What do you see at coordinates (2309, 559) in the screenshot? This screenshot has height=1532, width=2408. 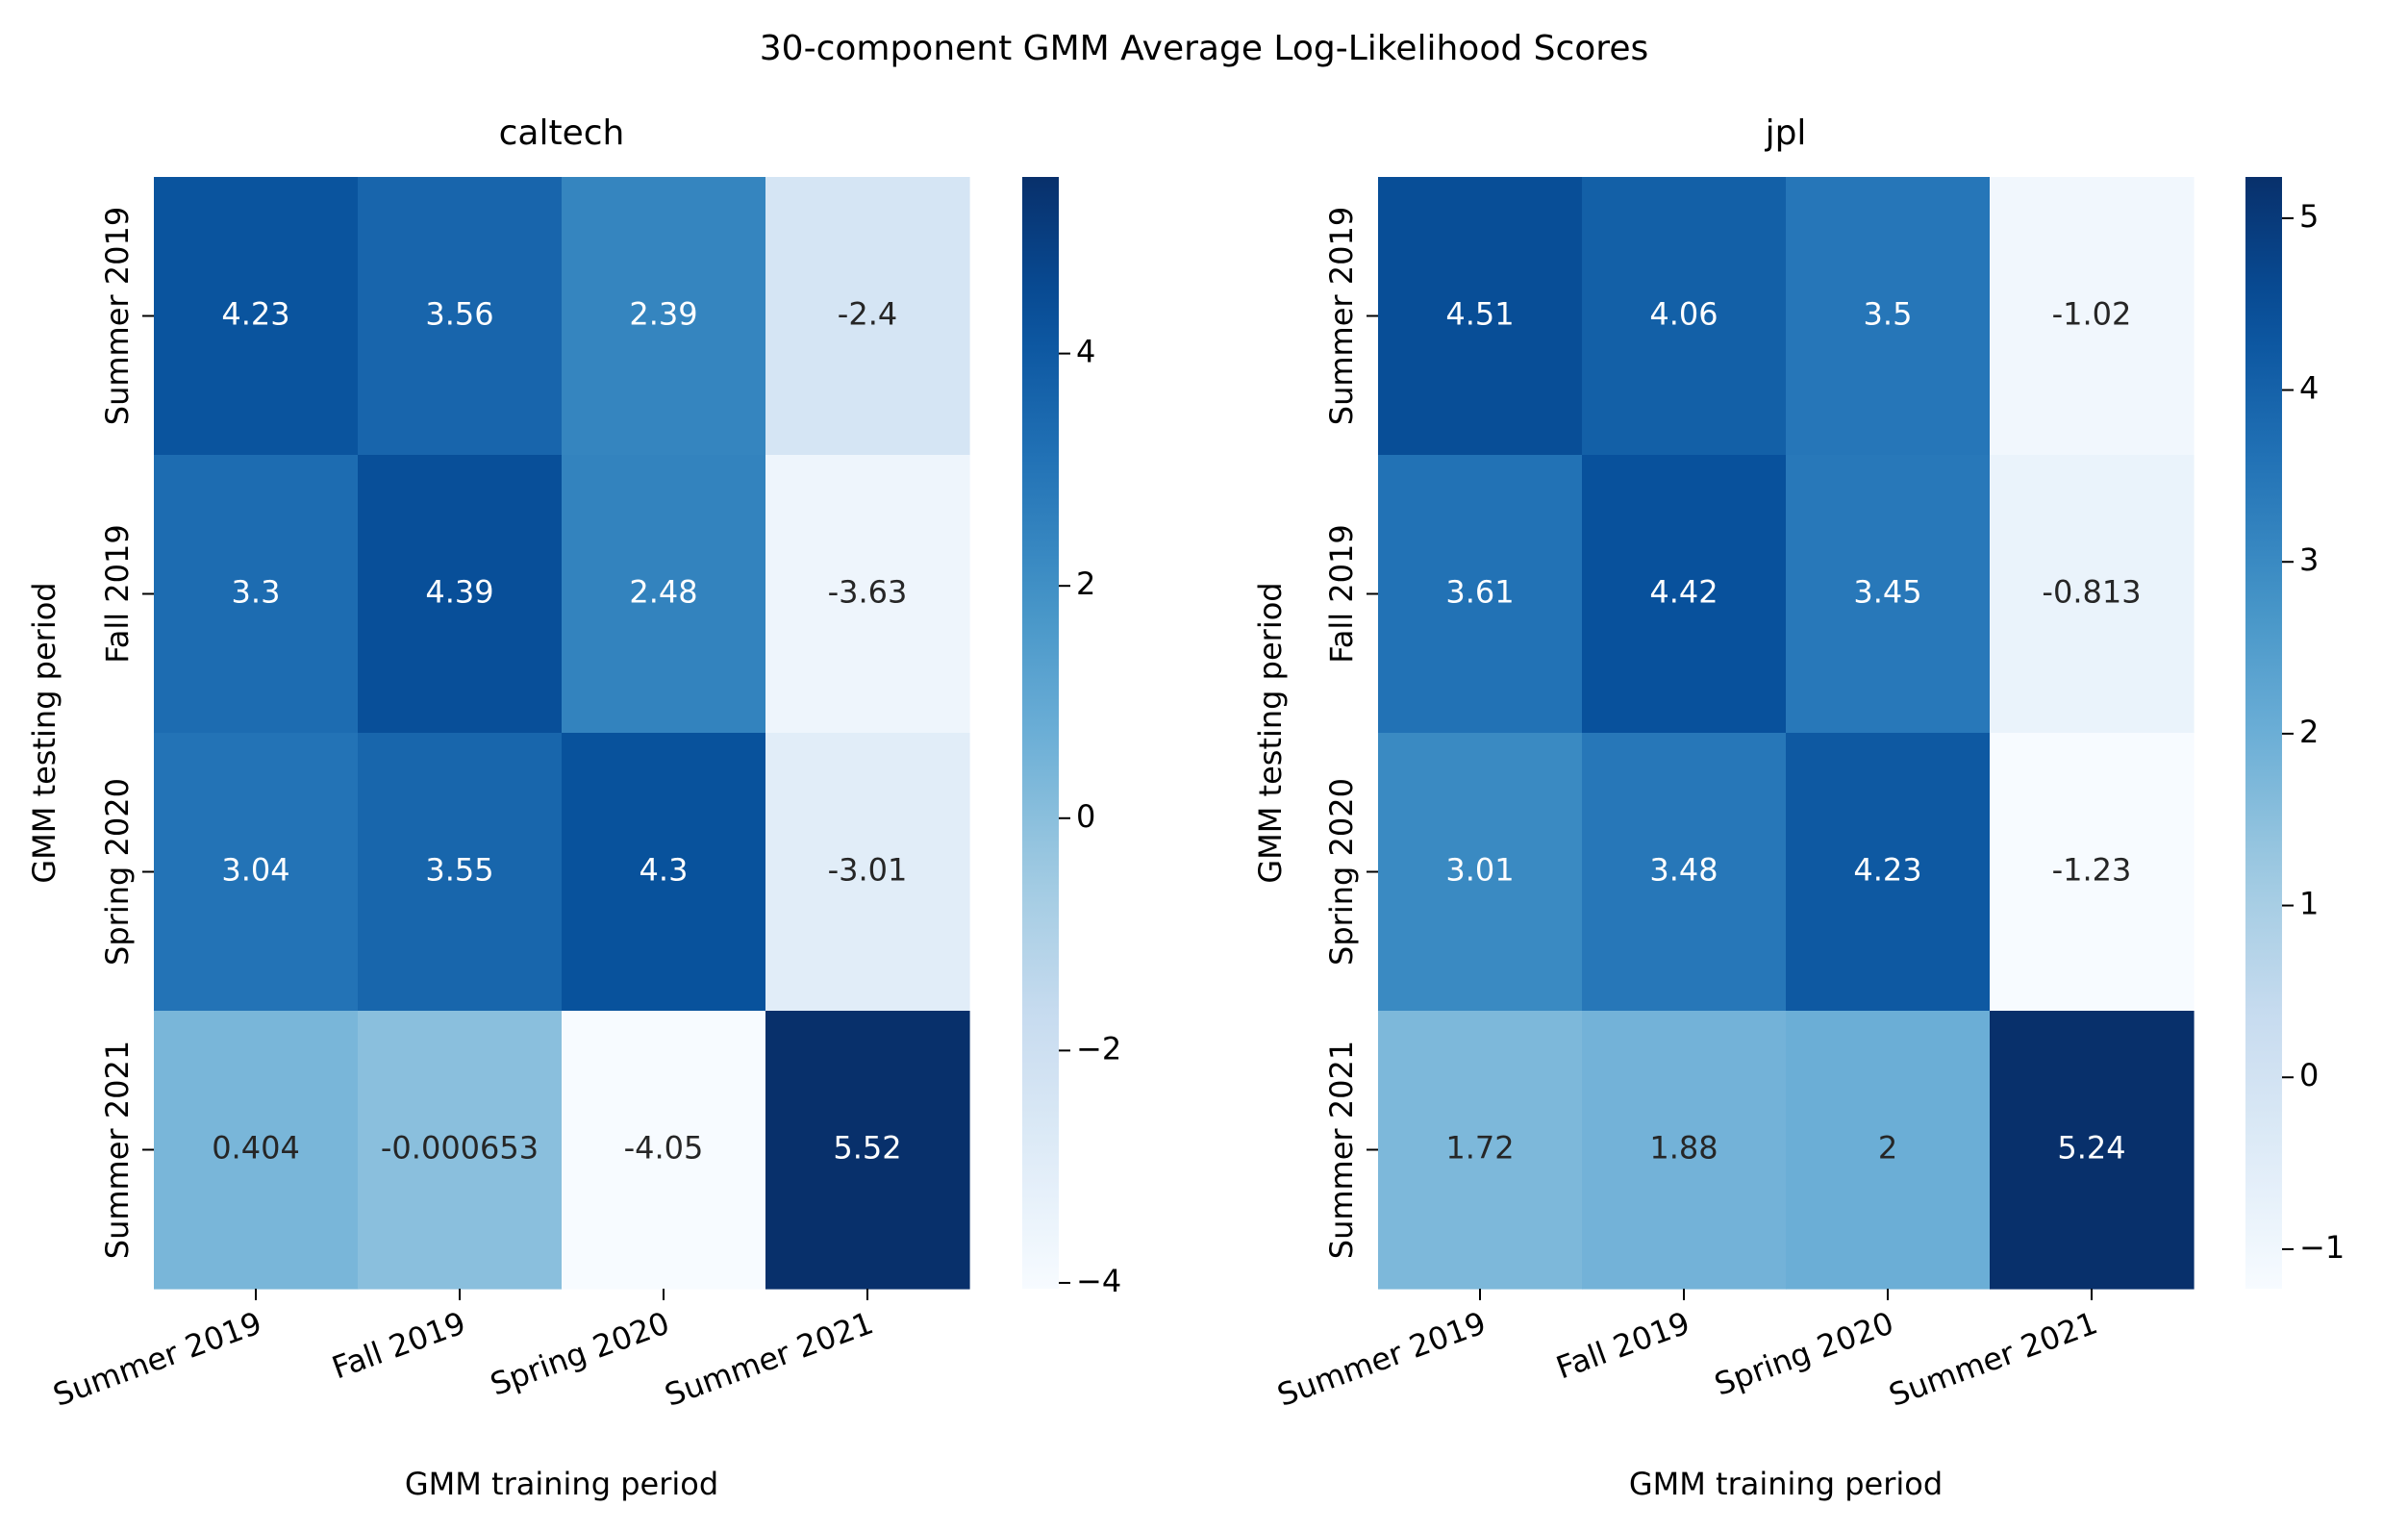 I see `colorbar-tick-label: 3` at bounding box center [2309, 559].